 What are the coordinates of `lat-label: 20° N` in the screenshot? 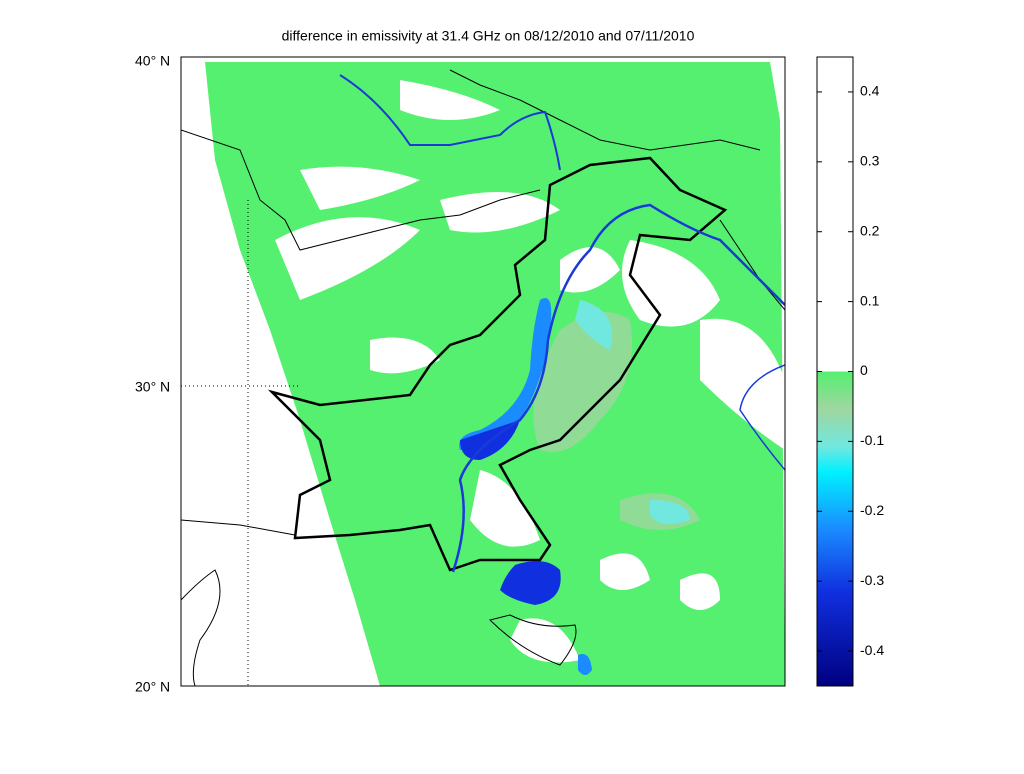 It's located at (152, 687).